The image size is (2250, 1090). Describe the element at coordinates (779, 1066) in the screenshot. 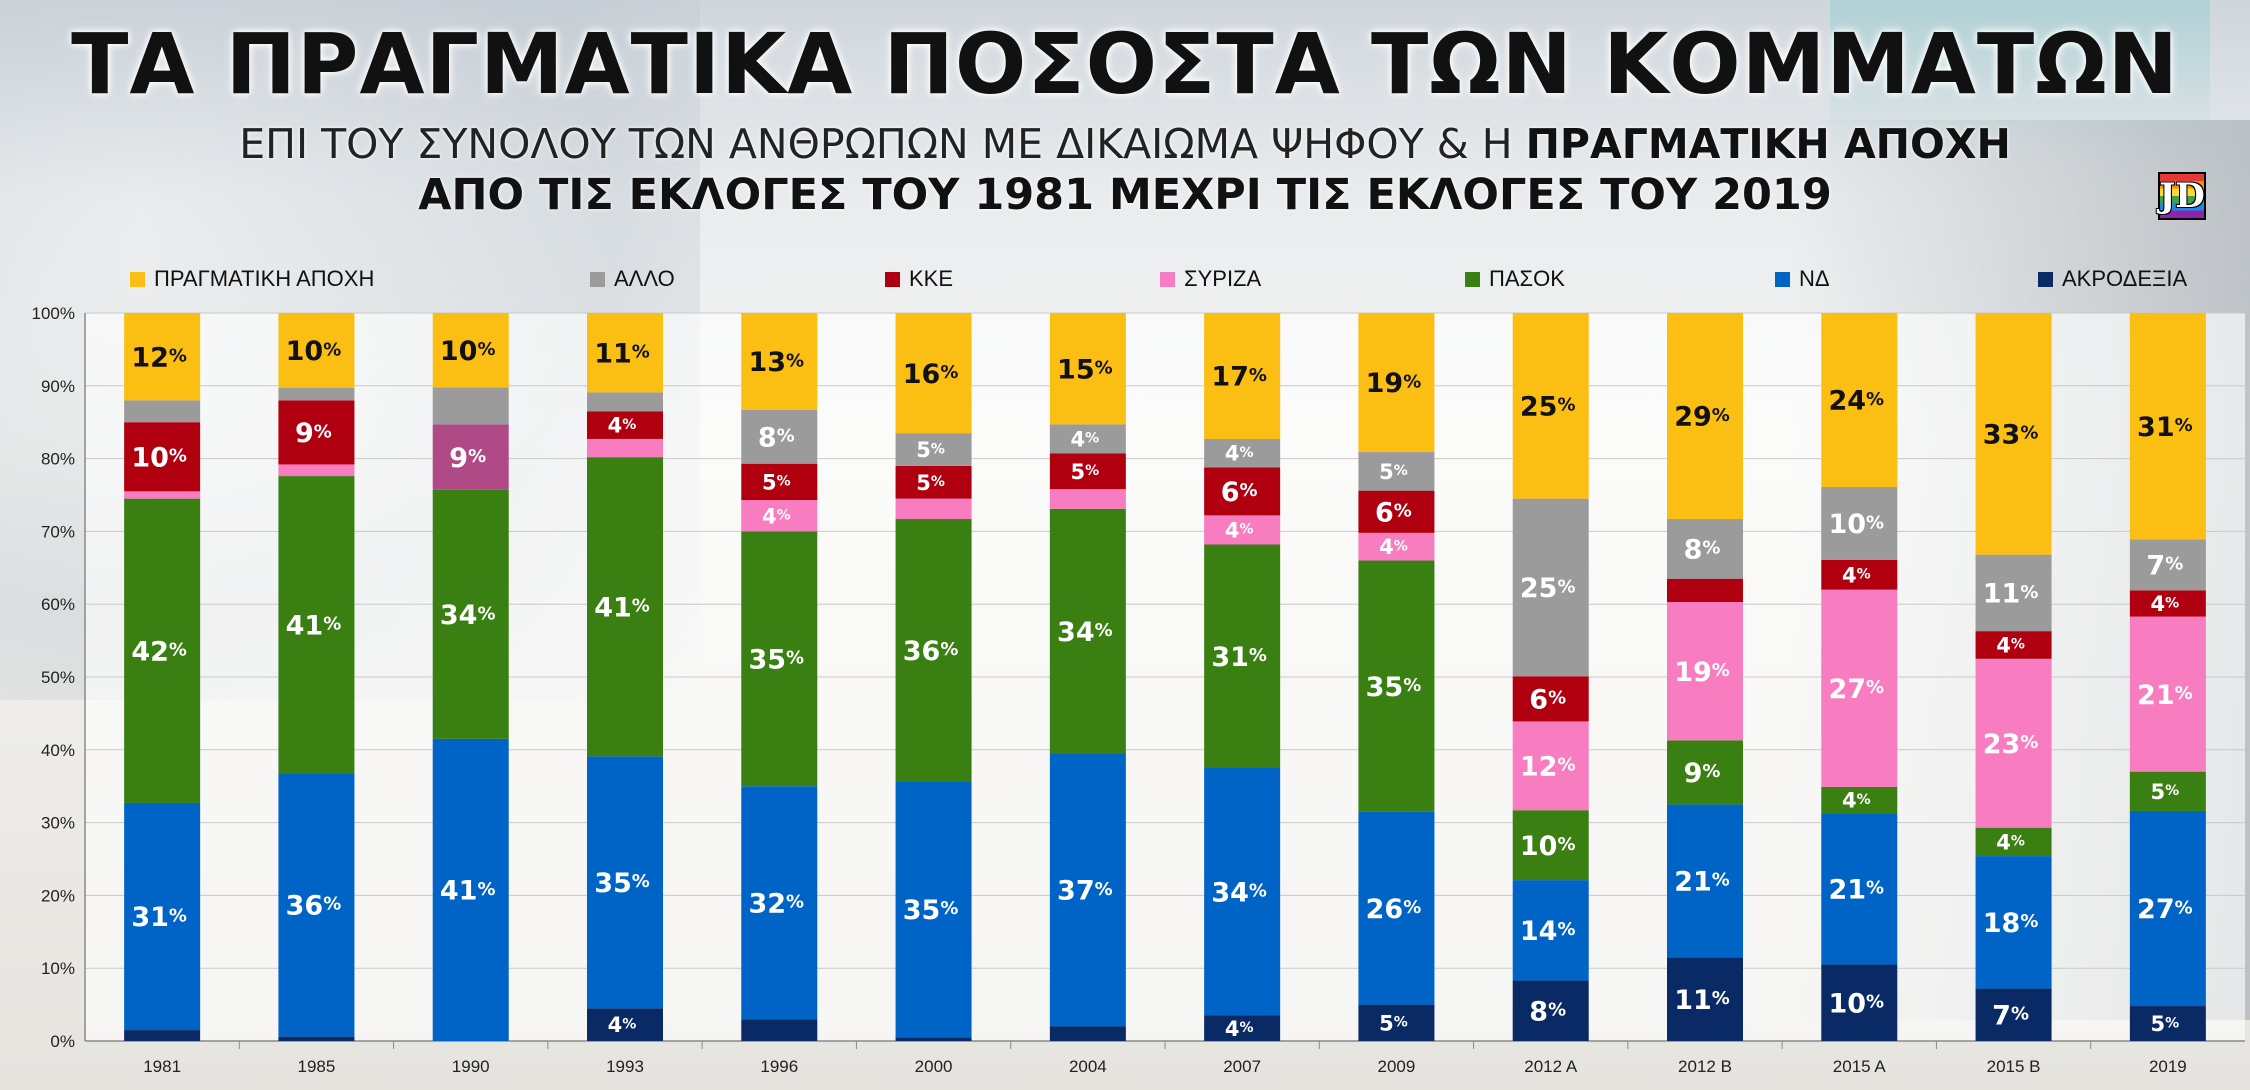

I see `x-tick-label: 1996` at that location.